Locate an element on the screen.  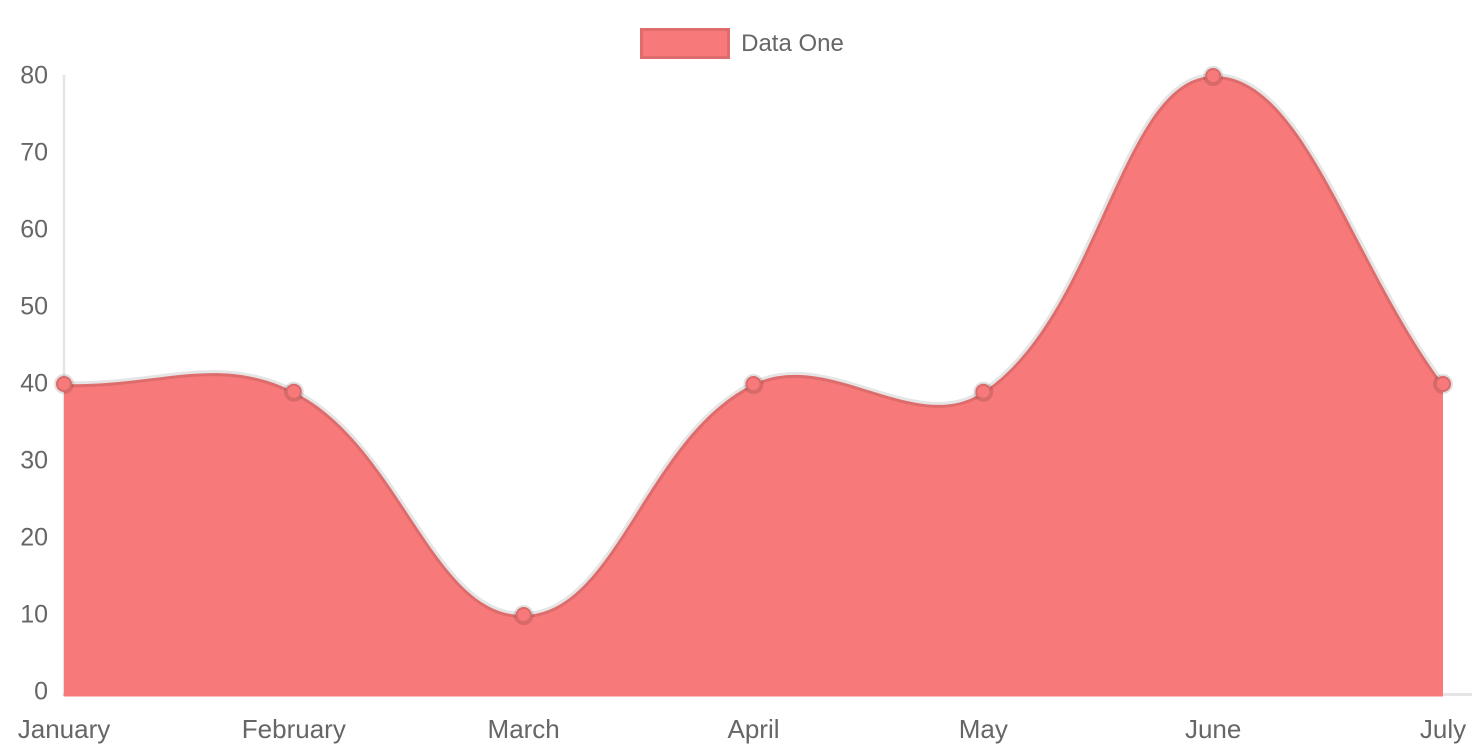
x-axis-label: March is located at coordinates (523, 729).